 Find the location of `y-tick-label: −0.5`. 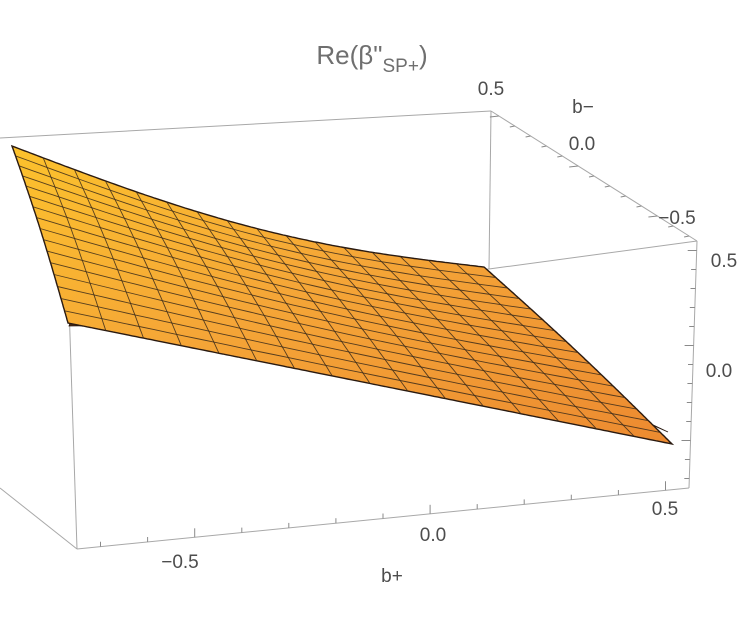

y-tick-label: −0.5 is located at coordinates (677, 218).